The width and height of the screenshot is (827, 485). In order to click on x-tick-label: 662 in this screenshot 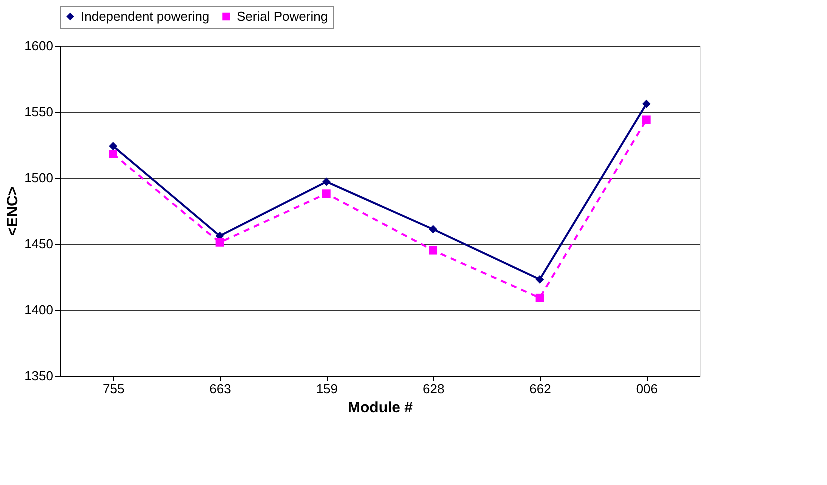, I will do `click(541, 389)`.